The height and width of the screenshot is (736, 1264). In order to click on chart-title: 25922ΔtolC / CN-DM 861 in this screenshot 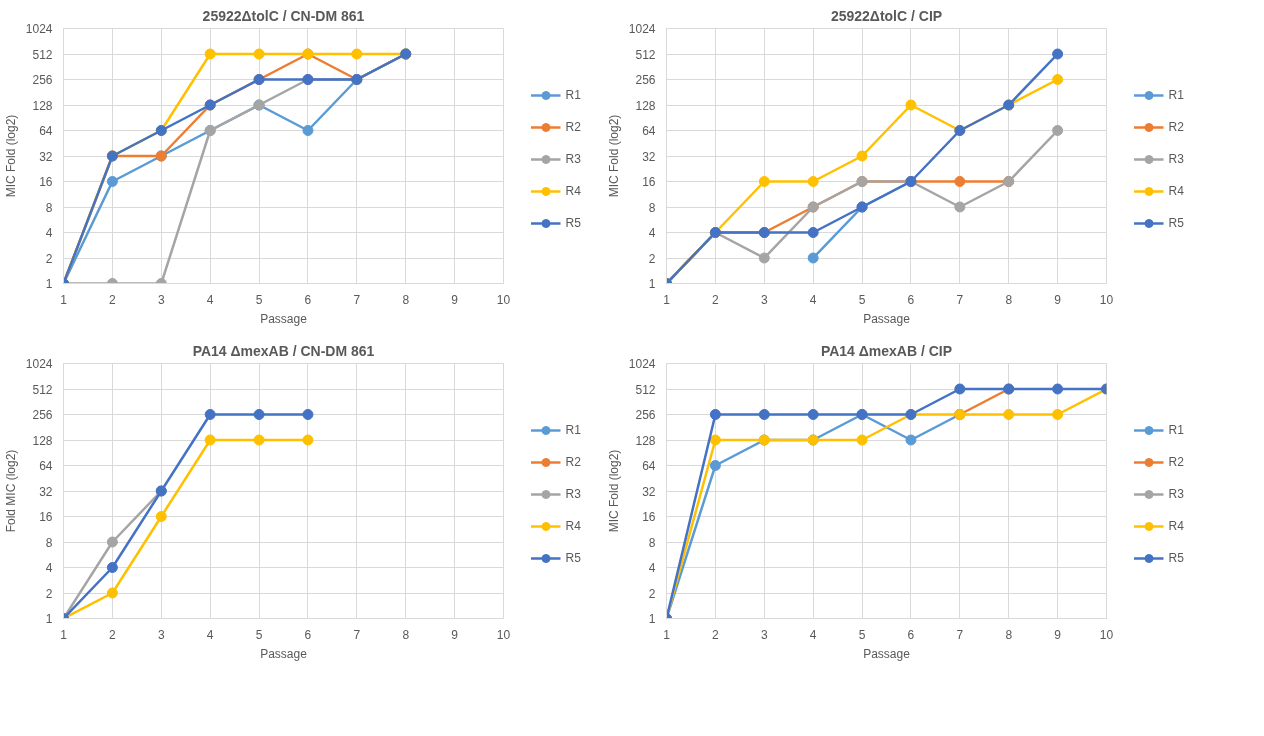, I will do `click(283, 15)`.